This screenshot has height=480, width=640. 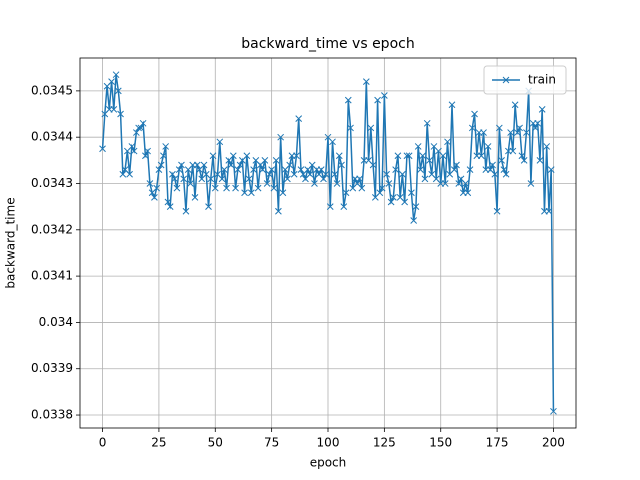 I want to click on legend-box, so click(x=525, y=80).